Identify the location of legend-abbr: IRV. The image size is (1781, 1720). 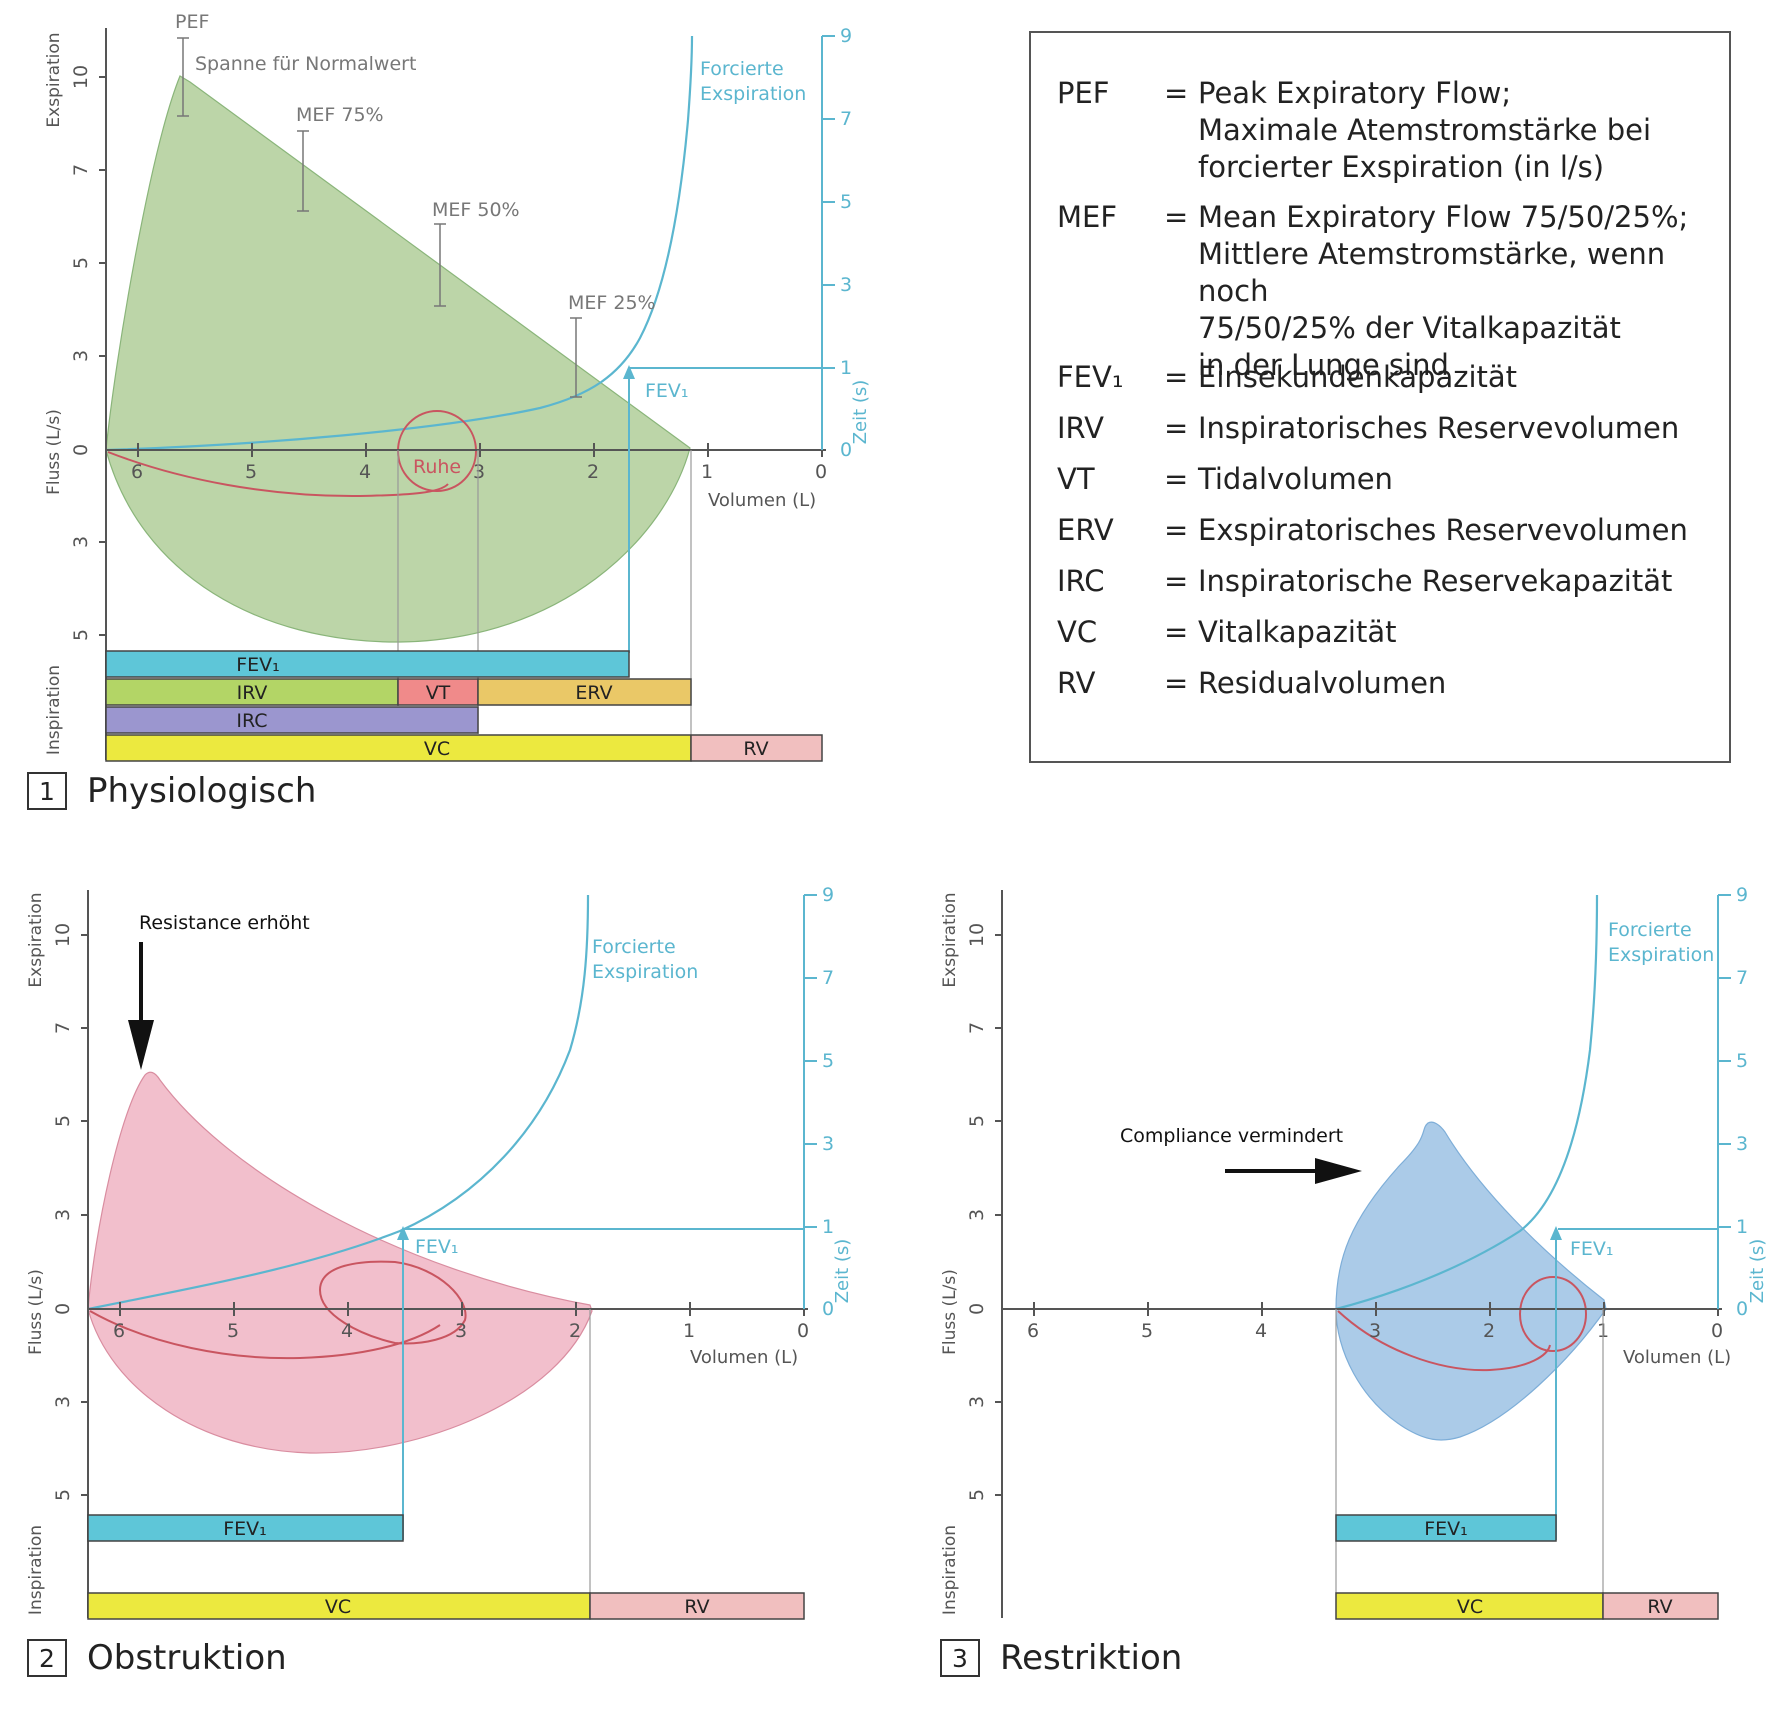
(1080, 428).